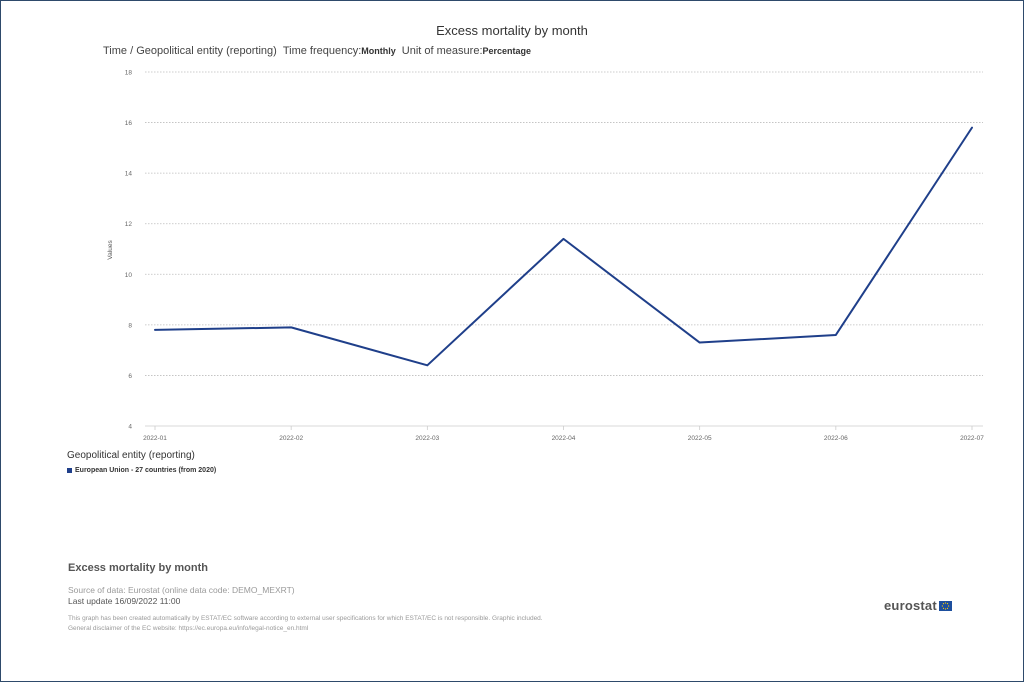 This screenshot has width=1024, height=682. I want to click on unit-label: Unit of measure:, so click(442, 51).